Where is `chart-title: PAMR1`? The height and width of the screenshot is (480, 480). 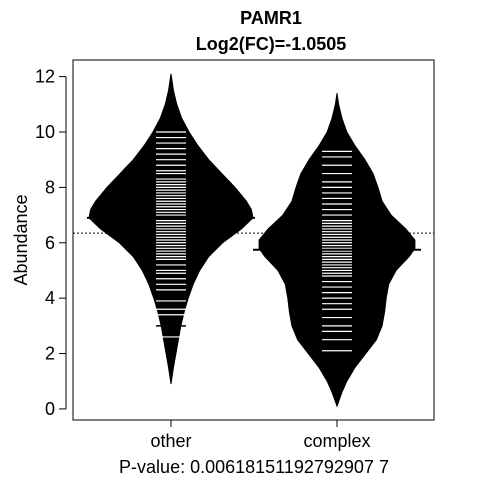 chart-title: PAMR1 is located at coordinates (271, 18).